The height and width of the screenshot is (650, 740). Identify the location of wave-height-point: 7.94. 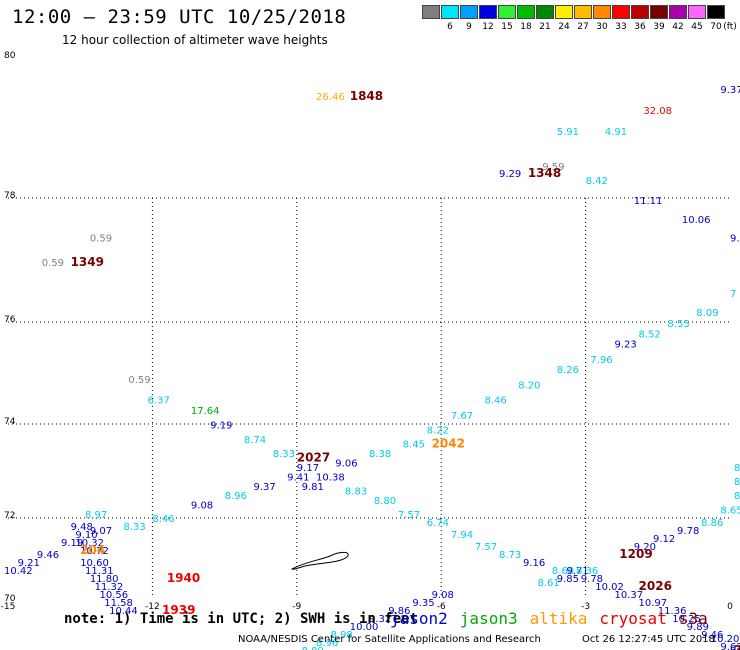
(462, 535).